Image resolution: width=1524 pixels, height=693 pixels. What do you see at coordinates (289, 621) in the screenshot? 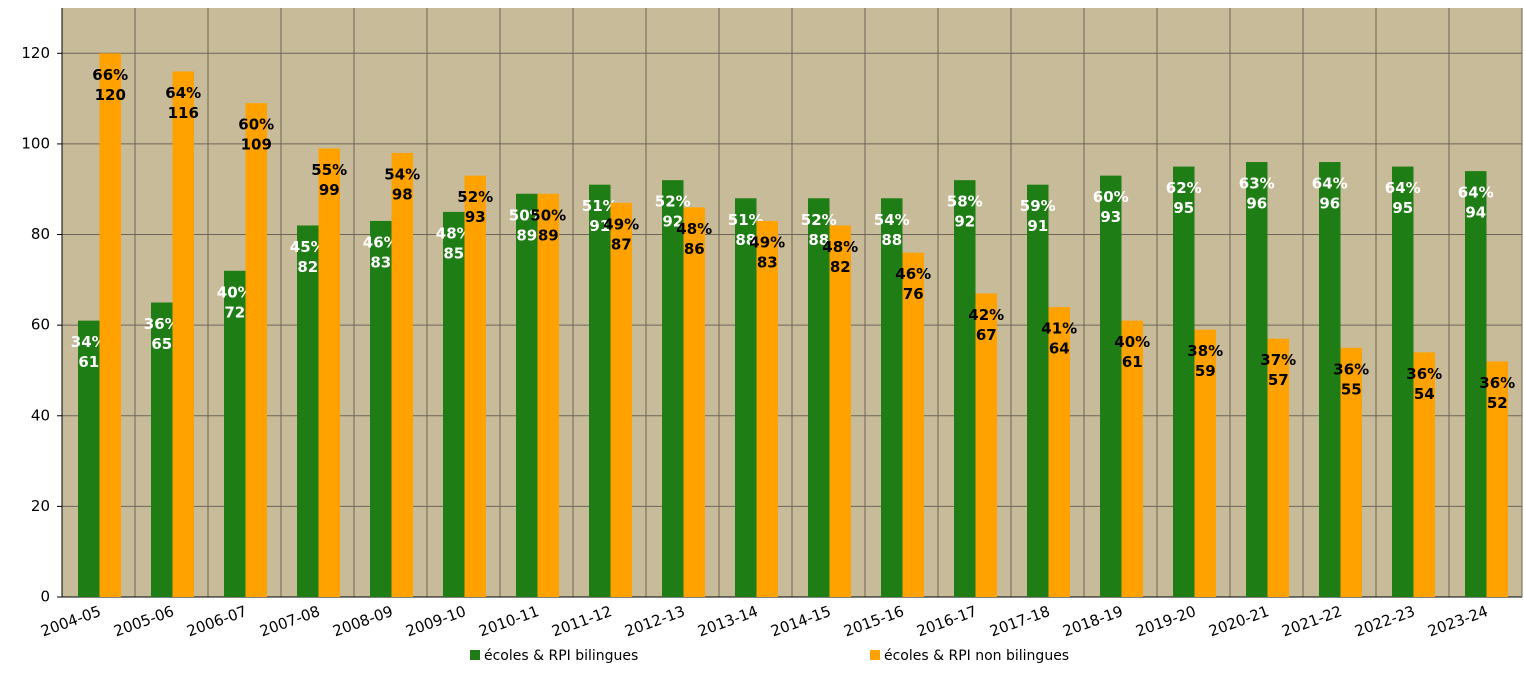
I see `x-tick-label: 2007-08` at bounding box center [289, 621].